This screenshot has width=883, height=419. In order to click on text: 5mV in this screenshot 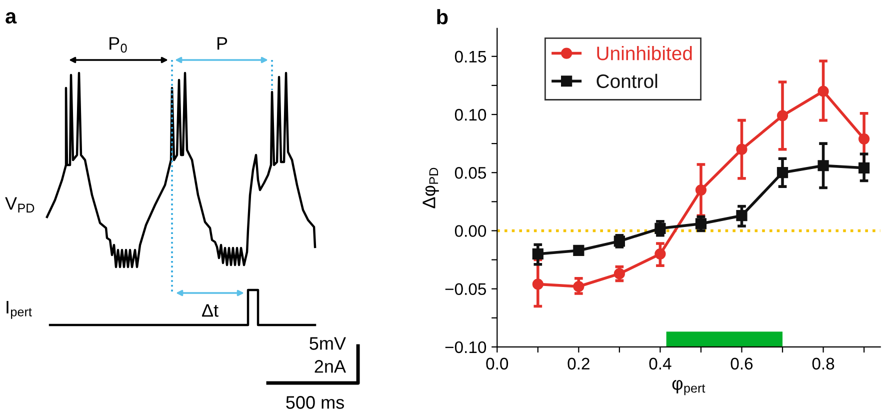, I will do `click(328, 343)`.